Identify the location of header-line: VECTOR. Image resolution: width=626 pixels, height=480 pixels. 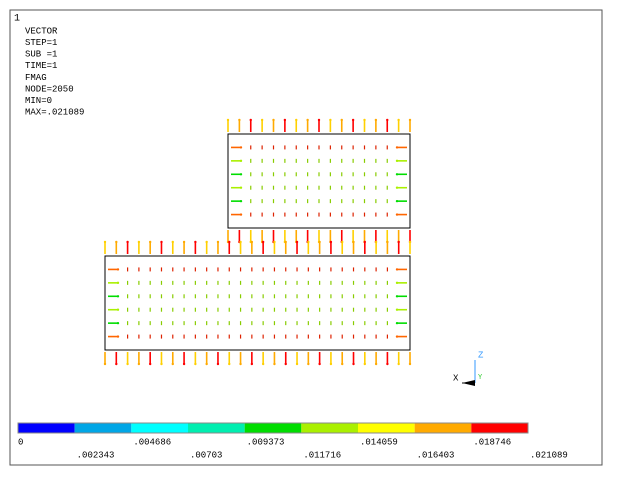
(41, 31).